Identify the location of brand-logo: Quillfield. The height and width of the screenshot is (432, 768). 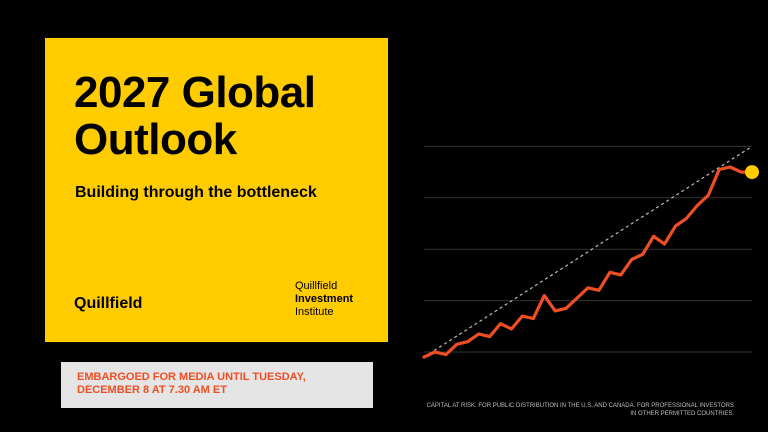
(108, 303).